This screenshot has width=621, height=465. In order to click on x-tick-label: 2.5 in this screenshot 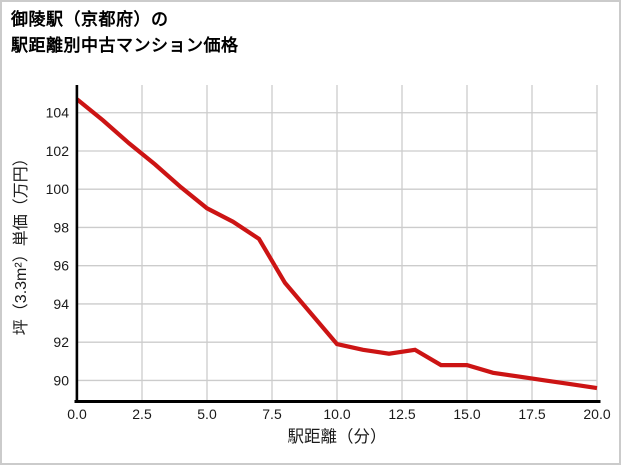, I will do `click(142, 414)`.